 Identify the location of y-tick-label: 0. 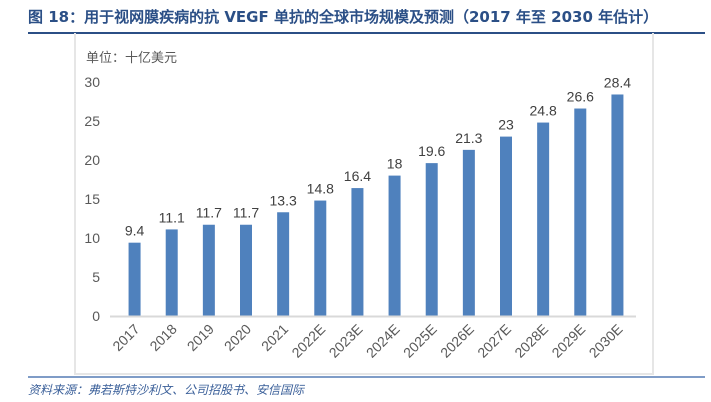
(96, 316).